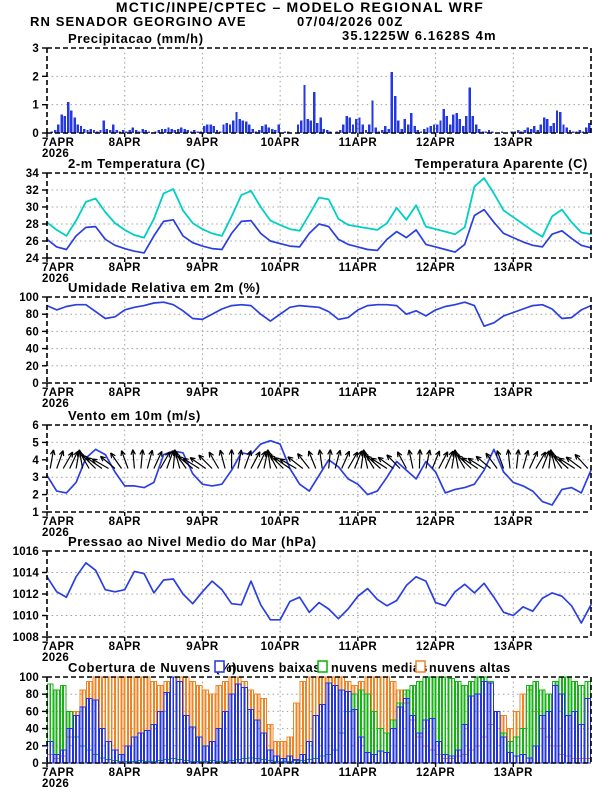  I want to click on y-tick-label: 1014, so click(26, 574).